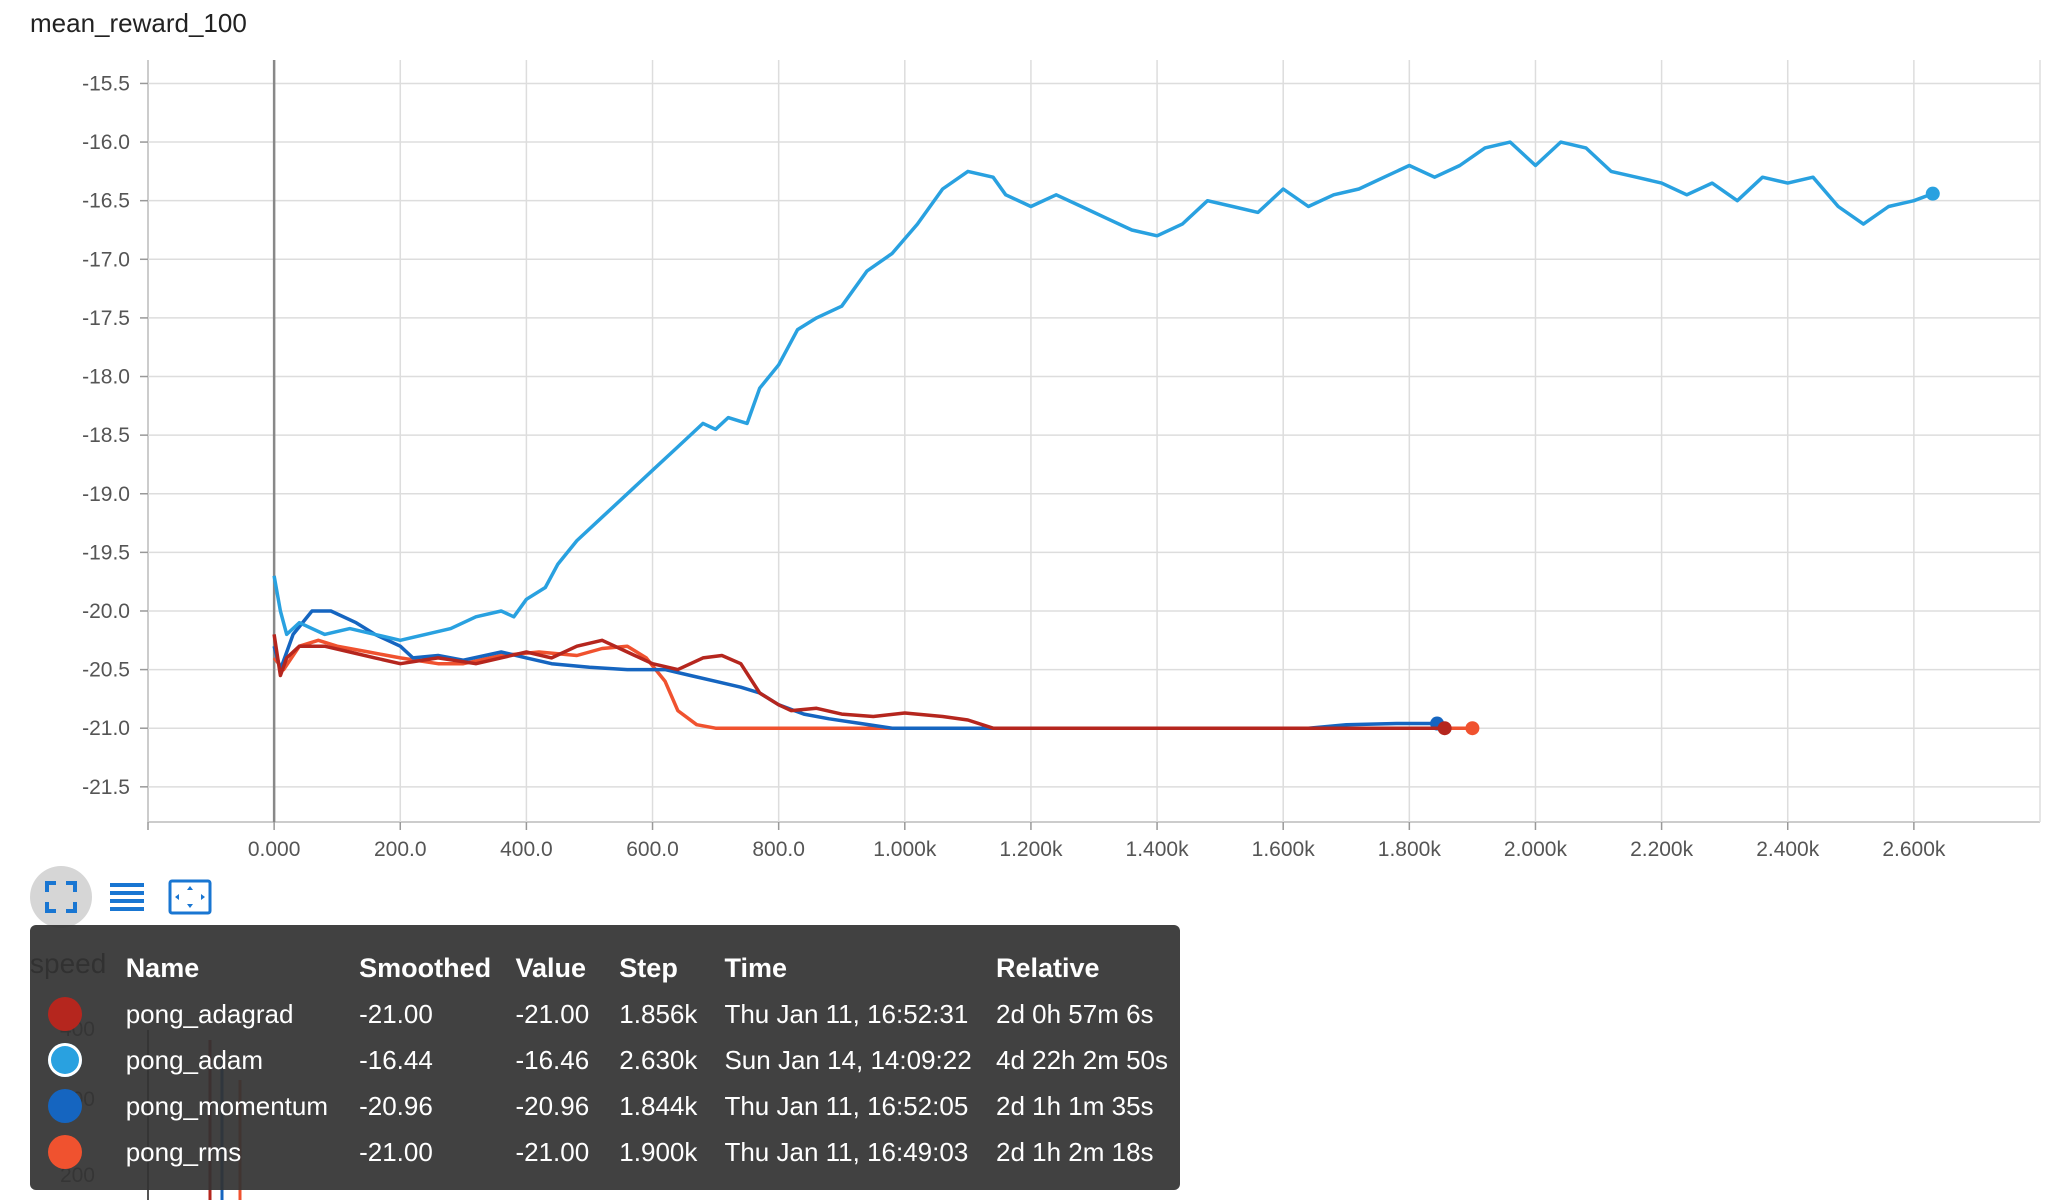 Image resolution: width=2052 pixels, height=1200 pixels. What do you see at coordinates (1081, 1059) in the screenshot?
I see `series-relative: 4d 22h 2m 50s` at bounding box center [1081, 1059].